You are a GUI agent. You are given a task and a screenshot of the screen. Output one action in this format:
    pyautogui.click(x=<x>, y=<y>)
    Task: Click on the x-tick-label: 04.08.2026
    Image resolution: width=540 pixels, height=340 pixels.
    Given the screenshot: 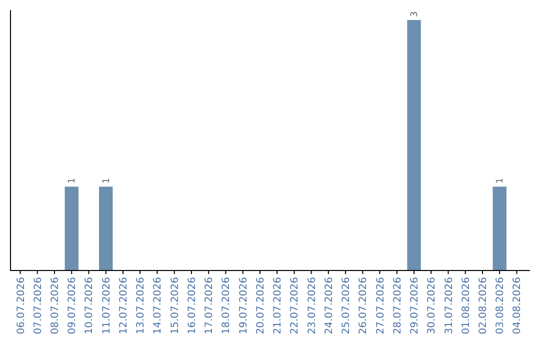 What is the action you would take?
    pyautogui.click(x=518, y=305)
    